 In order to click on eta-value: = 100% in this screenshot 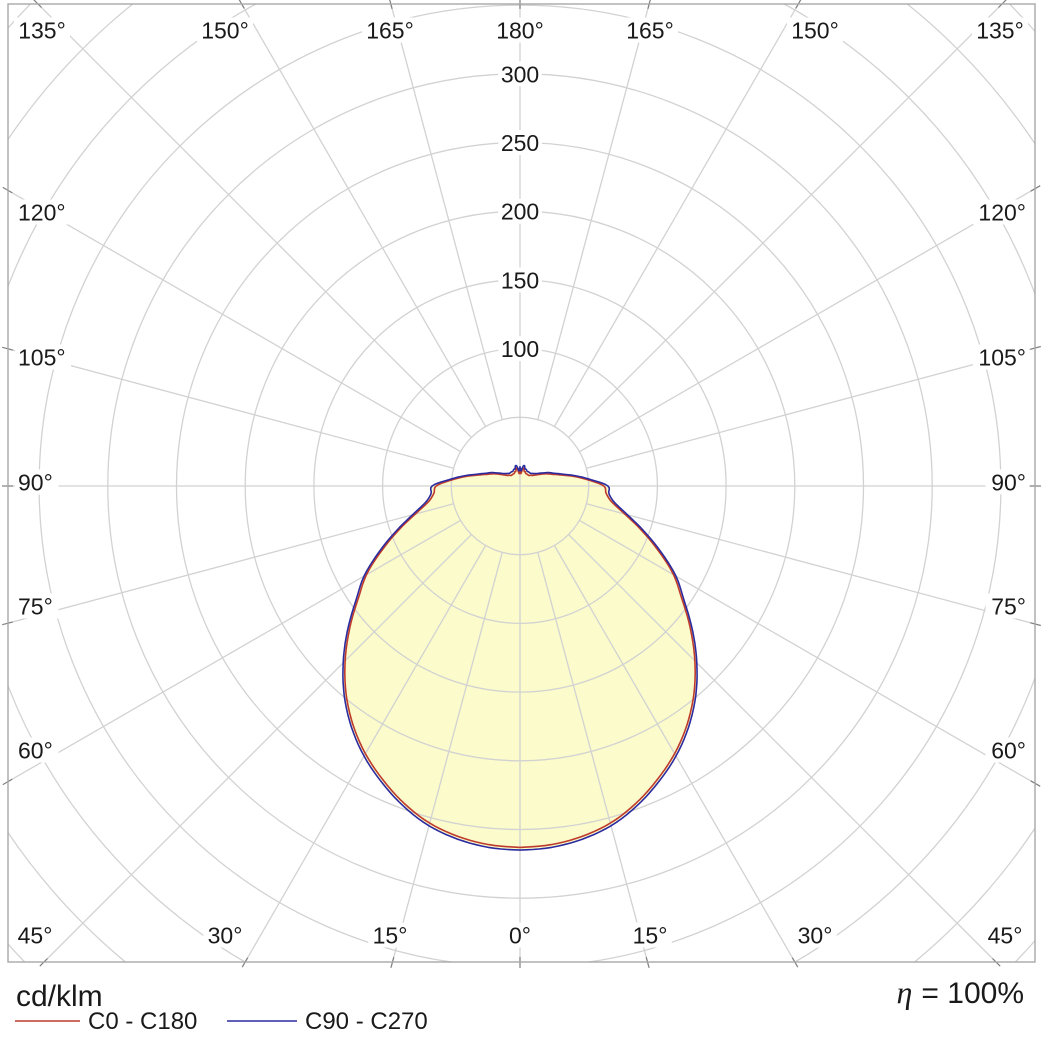, I will do `click(972, 993)`.